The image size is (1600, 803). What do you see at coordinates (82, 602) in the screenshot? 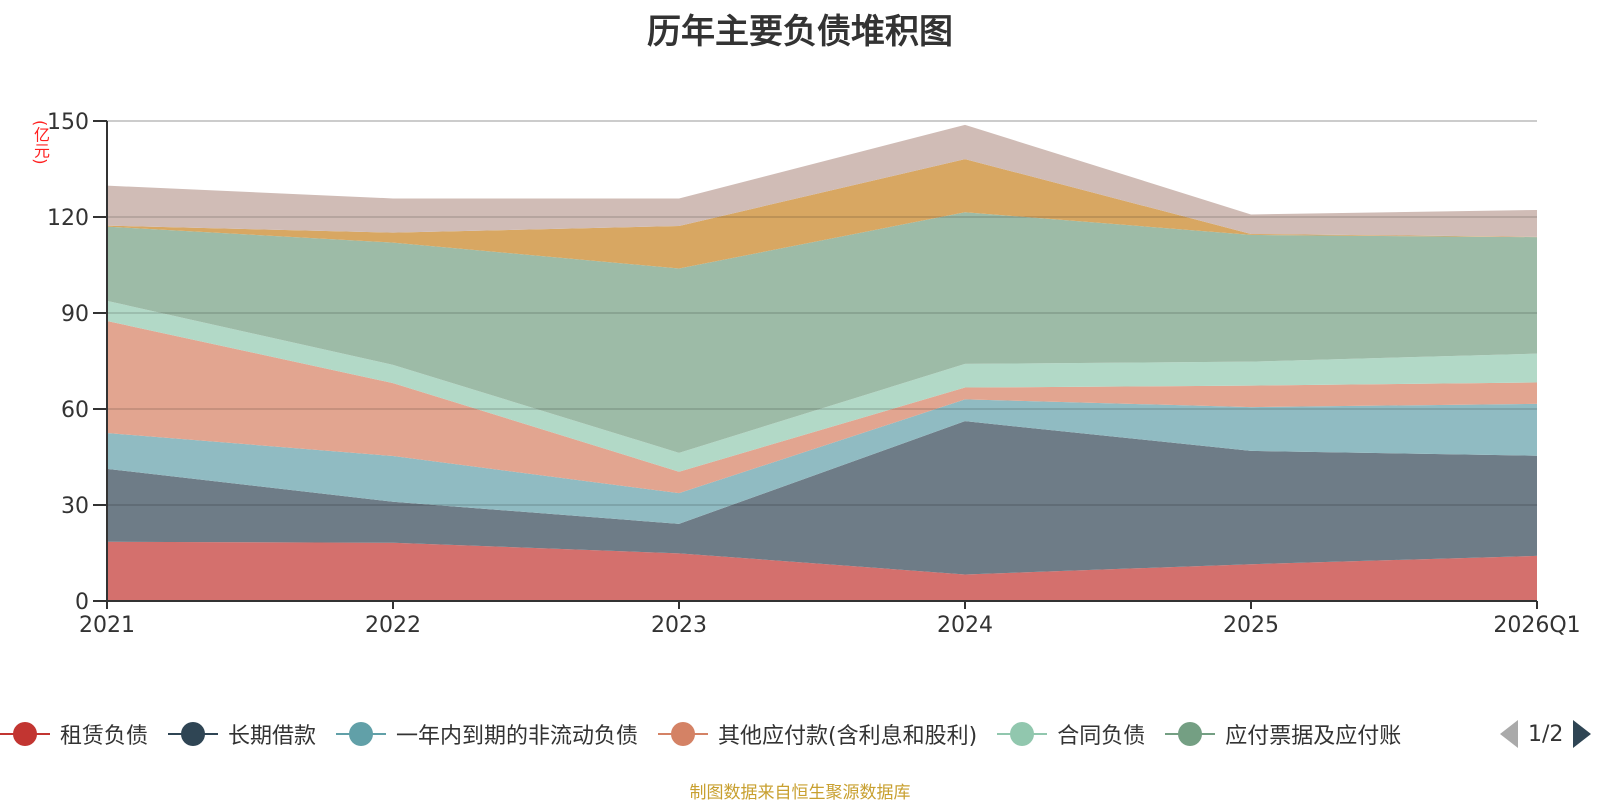
I see `y-tick-label: 0` at bounding box center [82, 602].